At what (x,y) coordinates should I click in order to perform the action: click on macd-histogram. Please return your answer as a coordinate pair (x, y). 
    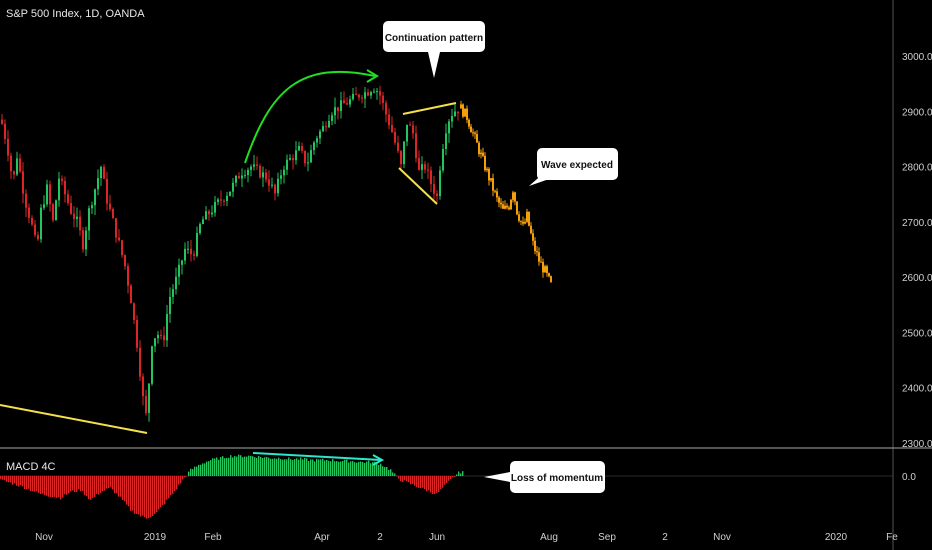
    Looking at the image, I should click on (232, 486).